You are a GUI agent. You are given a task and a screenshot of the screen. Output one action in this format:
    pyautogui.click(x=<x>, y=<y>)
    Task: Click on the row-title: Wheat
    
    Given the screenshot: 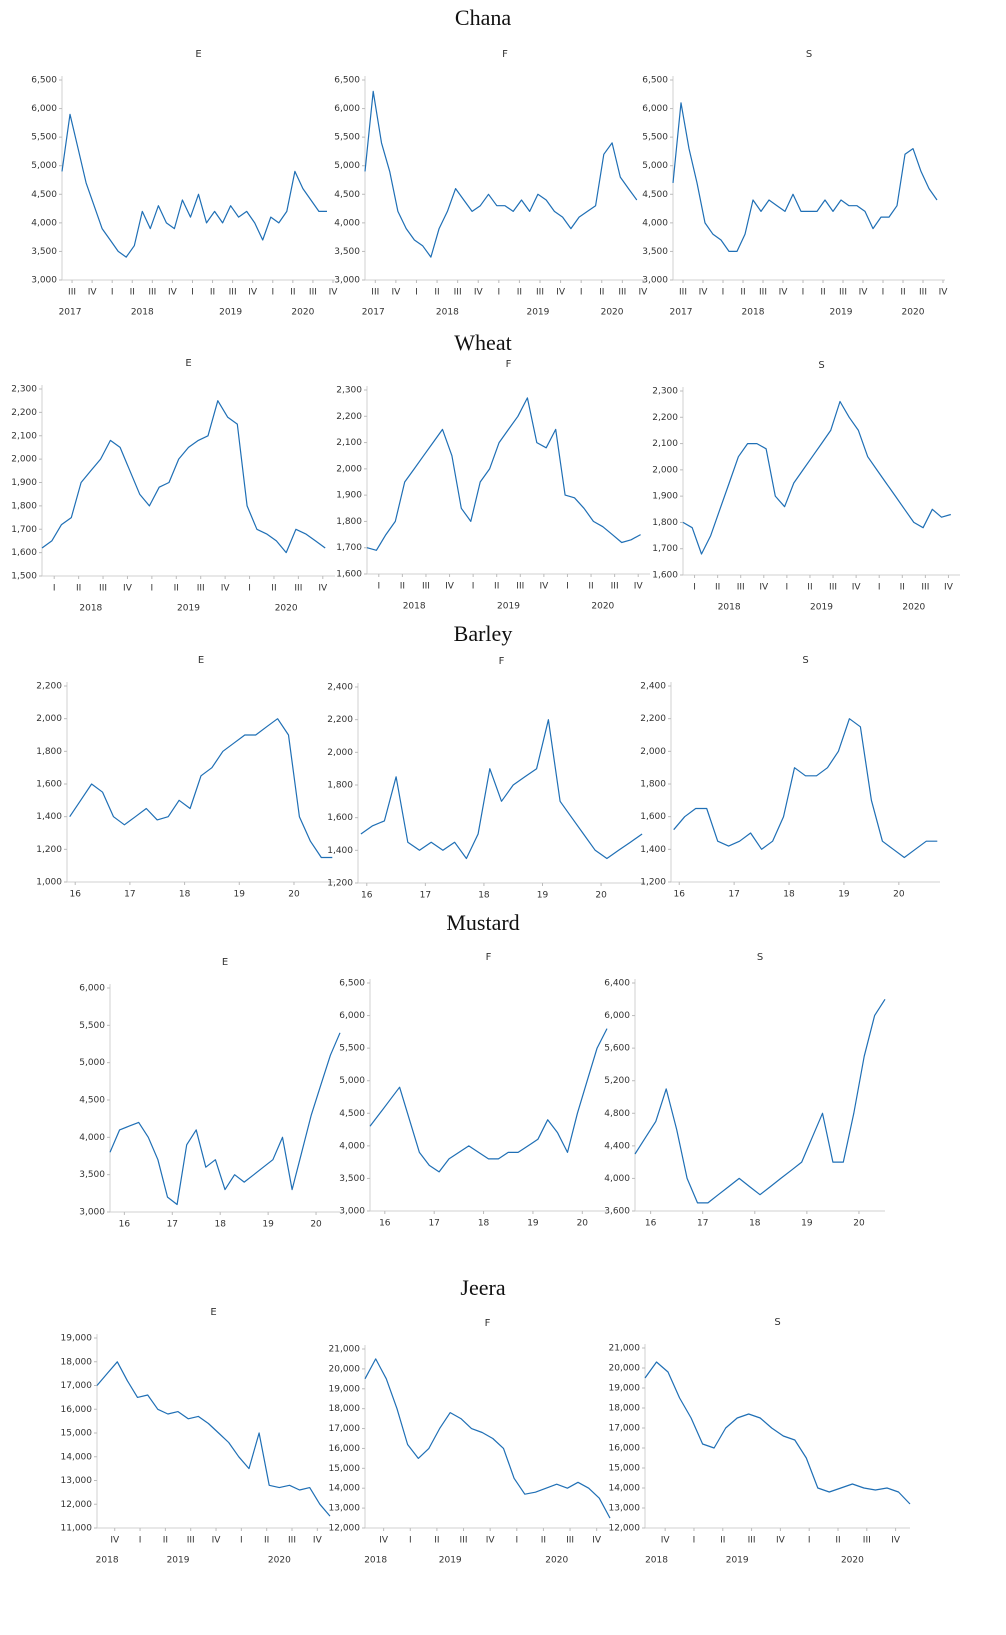 What is the action you would take?
    pyautogui.click(x=482, y=342)
    